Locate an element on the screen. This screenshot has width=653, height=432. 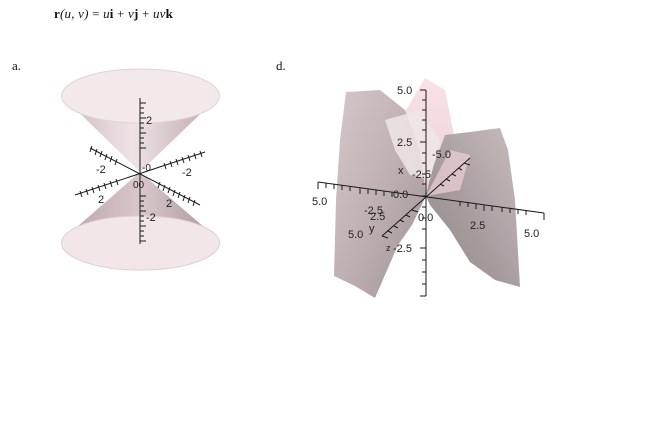
eq-i: i is located at coordinates (111, 13).